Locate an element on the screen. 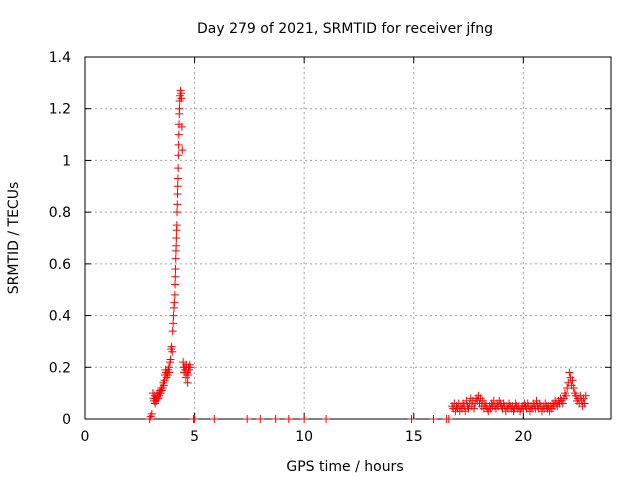 This screenshot has width=640, height=480. y-axis-label: SRMTID / TECUs is located at coordinates (14, 238).